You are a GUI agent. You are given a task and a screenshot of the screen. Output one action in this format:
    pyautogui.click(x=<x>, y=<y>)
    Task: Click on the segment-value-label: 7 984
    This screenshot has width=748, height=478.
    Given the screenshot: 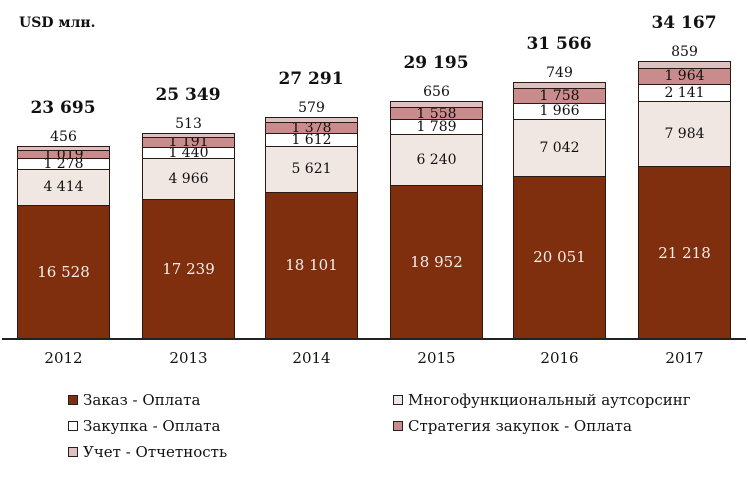 What is the action you would take?
    pyautogui.click(x=684, y=134)
    